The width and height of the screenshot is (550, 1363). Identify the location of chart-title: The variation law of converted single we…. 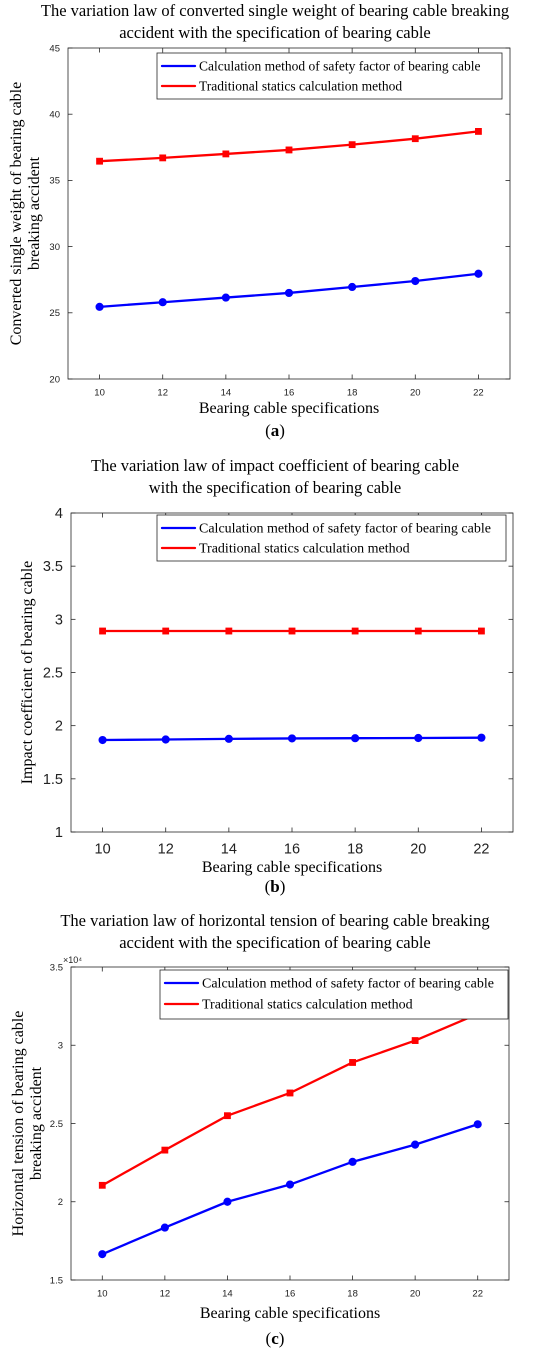
(275, 22).